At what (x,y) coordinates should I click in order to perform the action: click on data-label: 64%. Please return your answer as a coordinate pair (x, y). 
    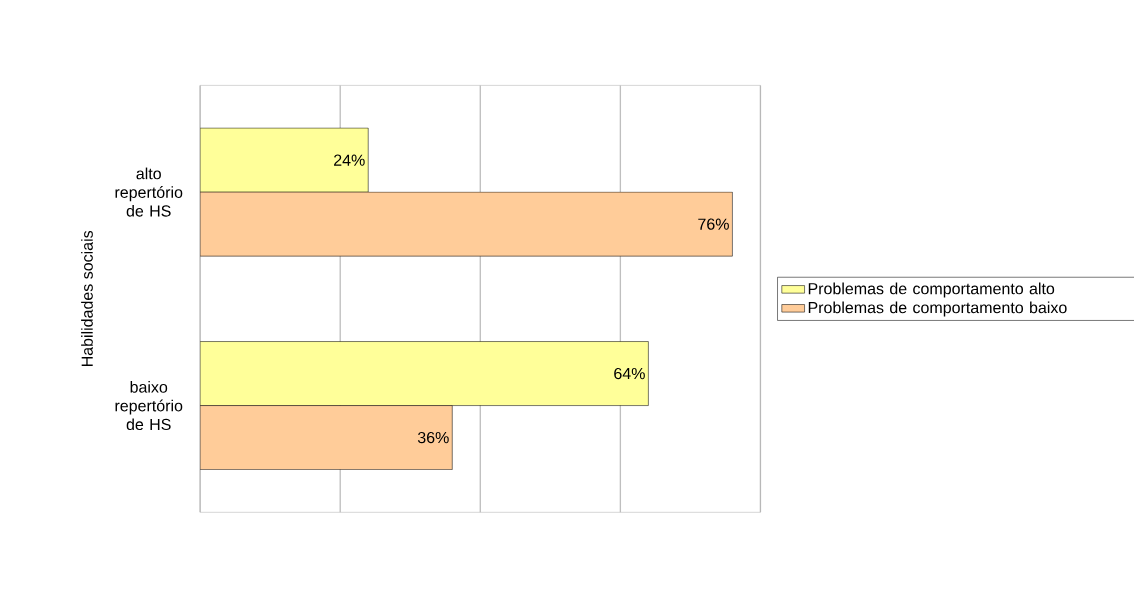
    Looking at the image, I should click on (629, 373).